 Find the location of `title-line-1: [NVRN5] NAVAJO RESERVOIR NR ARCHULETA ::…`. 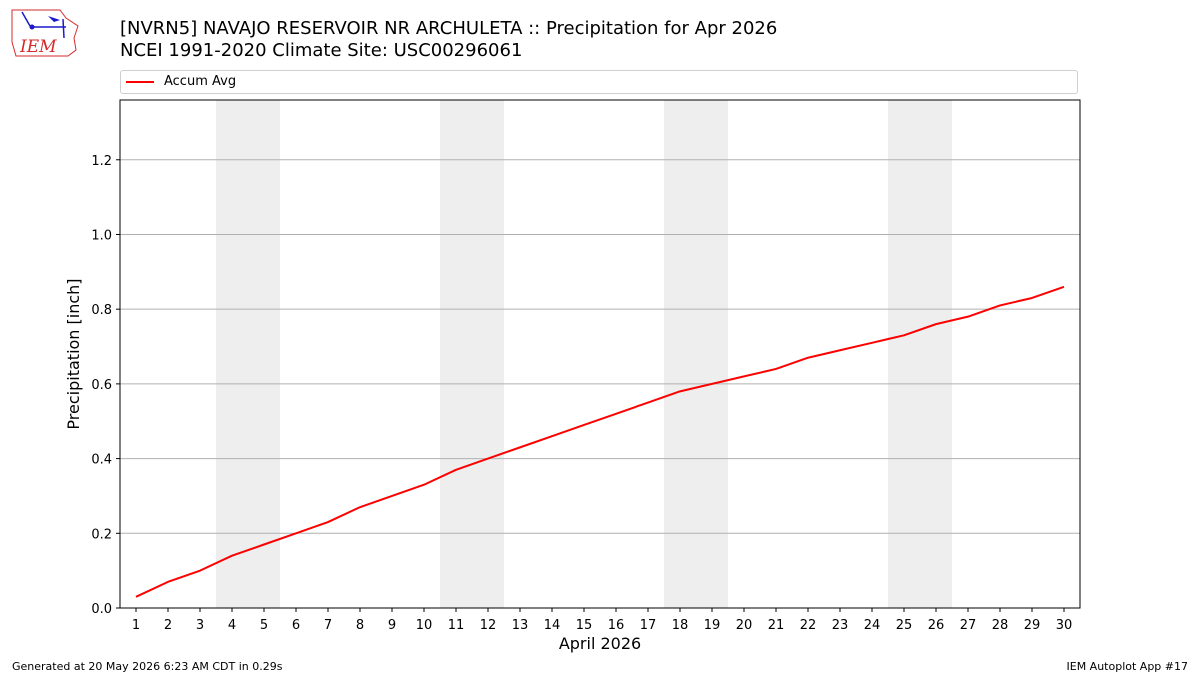

title-line-1: [NVRN5] NAVAJO RESERVOIR NR ARCHULETA ::… is located at coordinates (449, 28).